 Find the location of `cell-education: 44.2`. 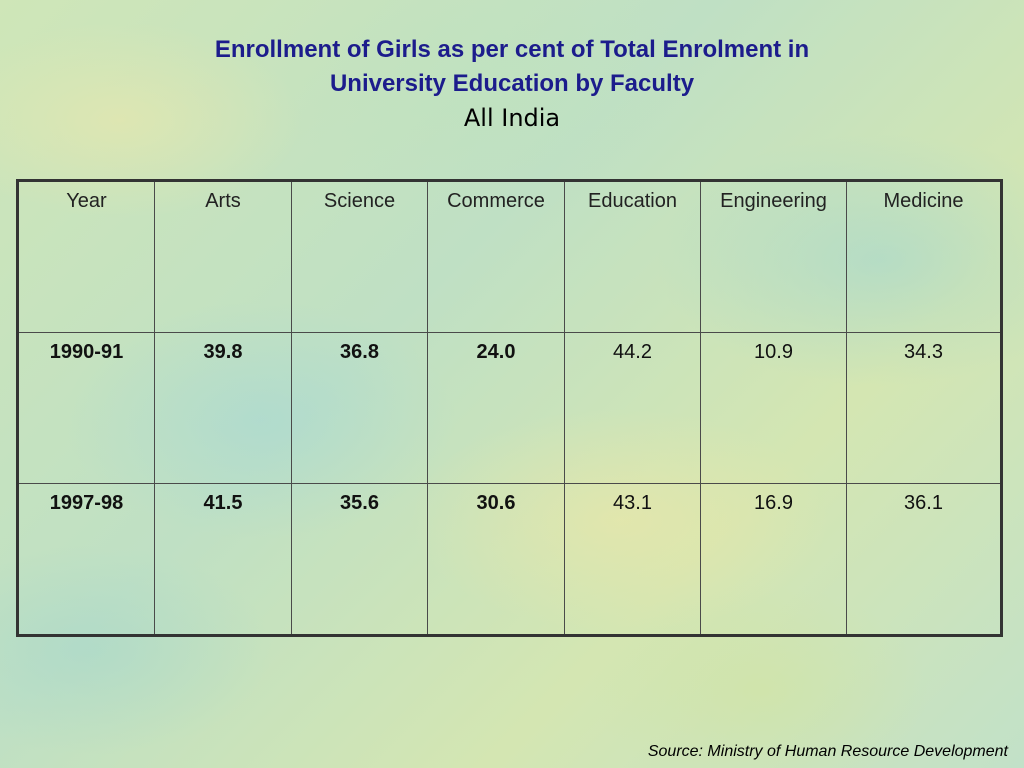

cell-education: 44.2 is located at coordinates (632, 408).